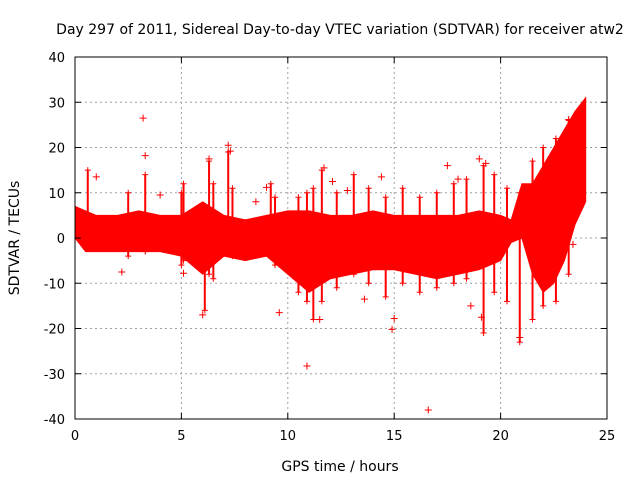  What do you see at coordinates (61, 239) in the screenshot?
I see `y-tick-label: 0` at bounding box center [61, 239].